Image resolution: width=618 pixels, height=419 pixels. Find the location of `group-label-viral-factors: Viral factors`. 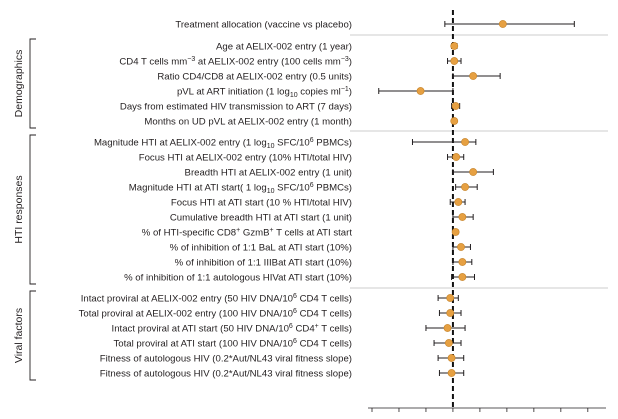

group-label-viral-factors: Viral factors is located at coordinates (19, 335).